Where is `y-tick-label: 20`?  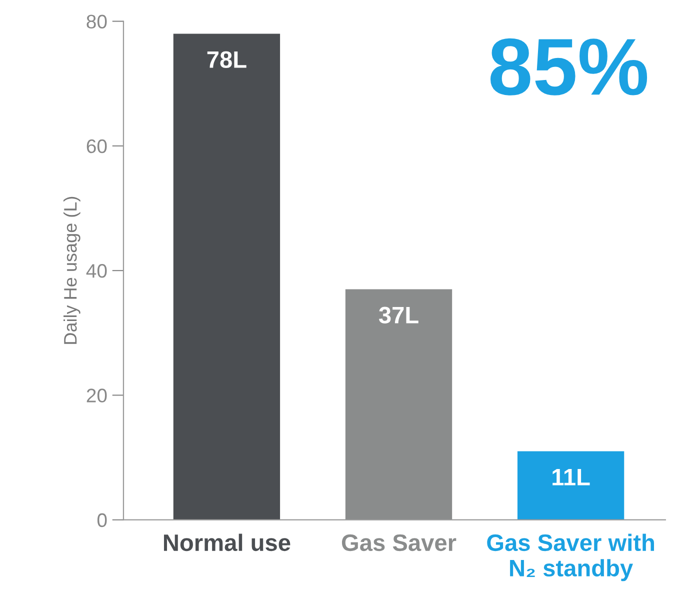 y-tick-label: 20 is located at coordinates (96, 395).